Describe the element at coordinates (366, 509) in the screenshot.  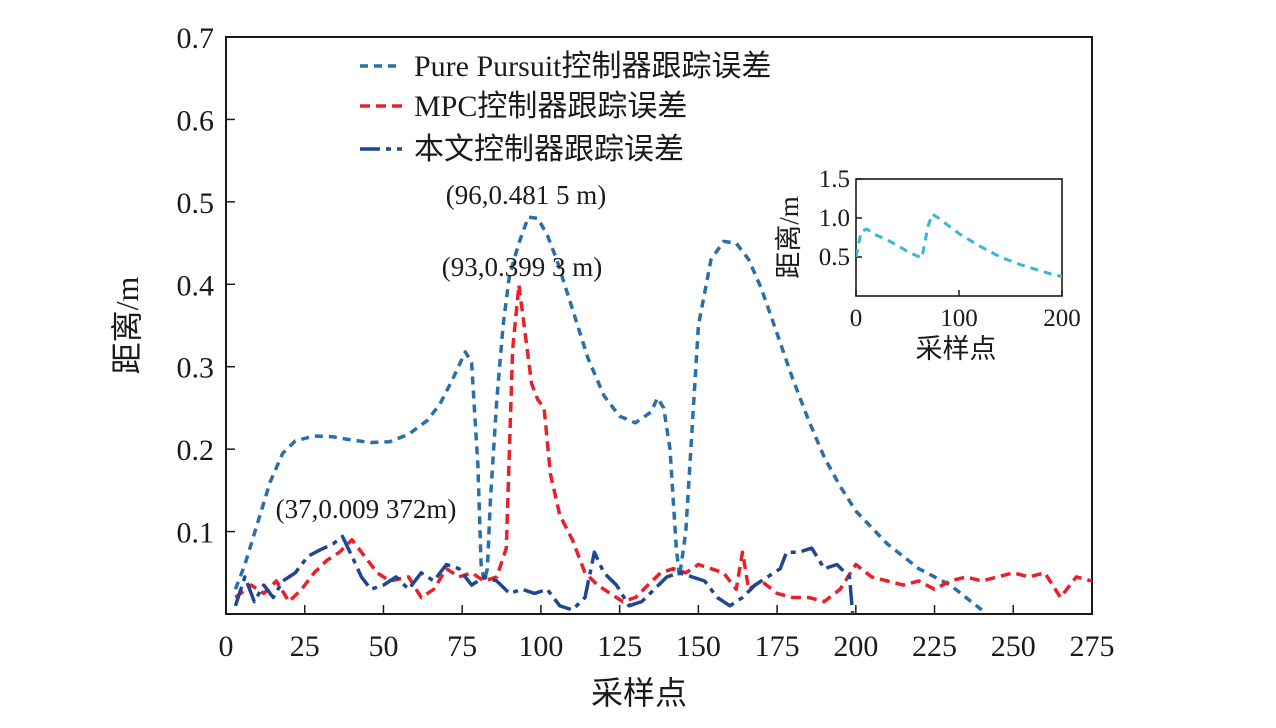
I see `annotation-label-2: (37,0.009 372m)` at that location.